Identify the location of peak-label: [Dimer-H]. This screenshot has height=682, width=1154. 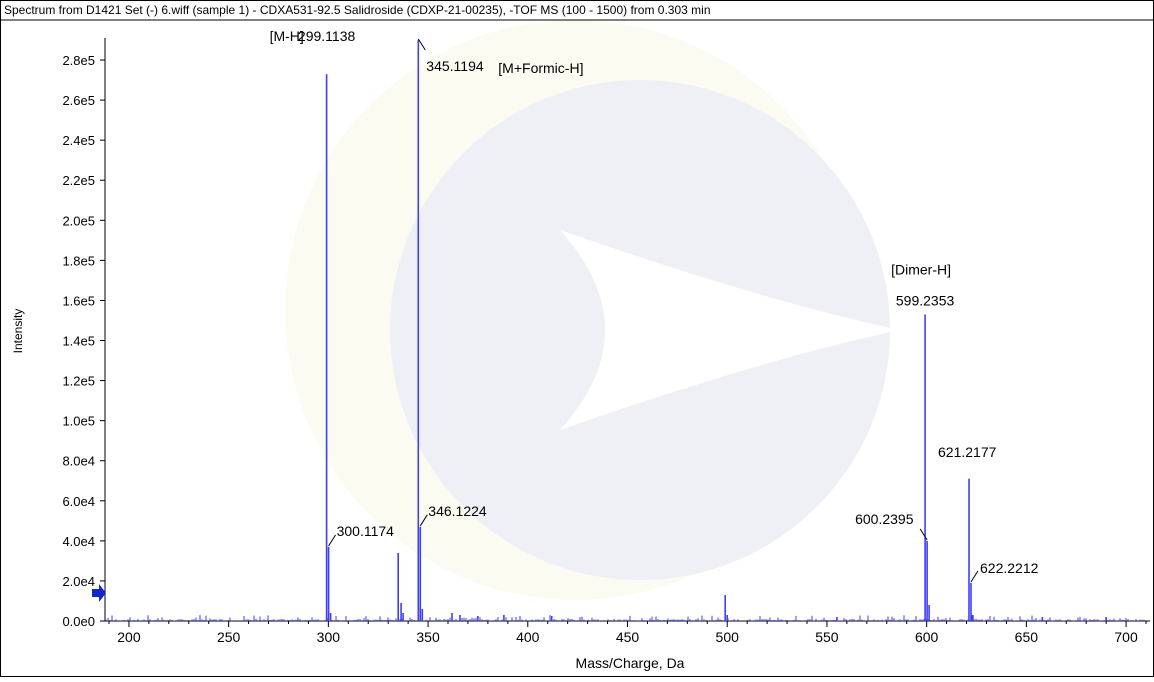
(921, 270).